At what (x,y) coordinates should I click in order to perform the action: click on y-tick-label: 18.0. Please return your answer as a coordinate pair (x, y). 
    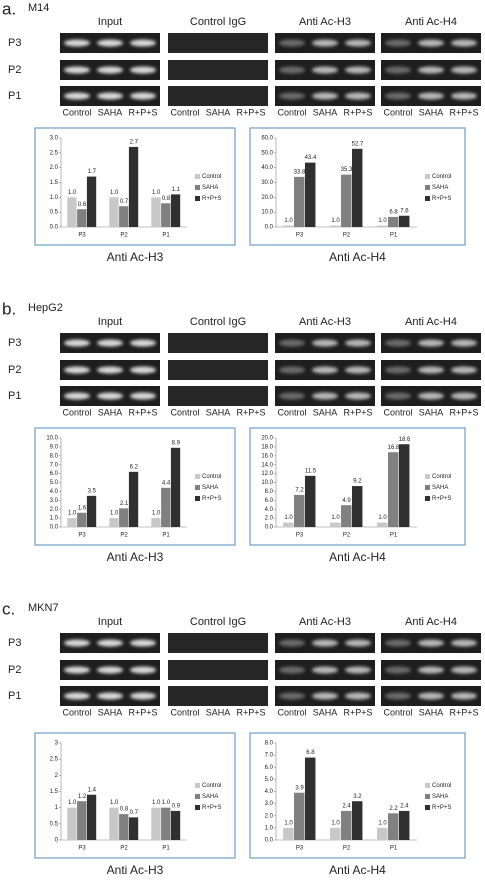
    Looking at the image, I should click on (267, 447).